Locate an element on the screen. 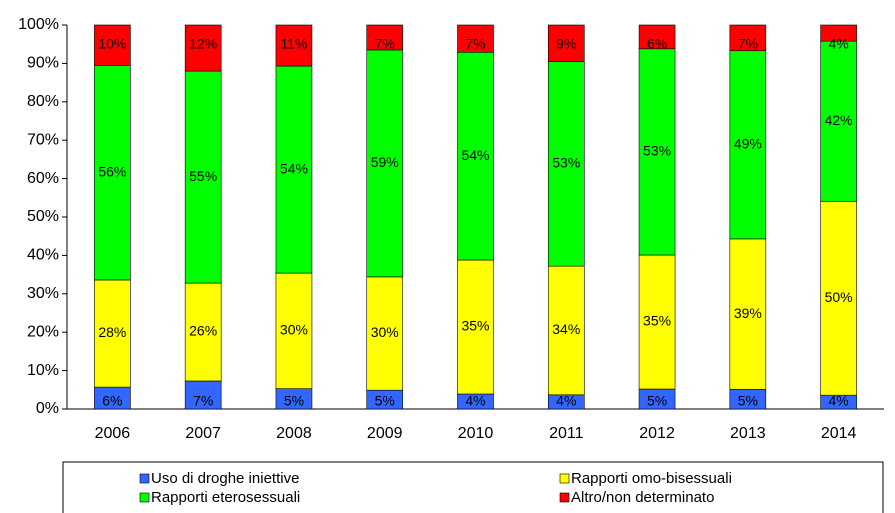 This screenshot has height=513, width=895. x-tick-label: 2011 is located at coordinates (566, 433).